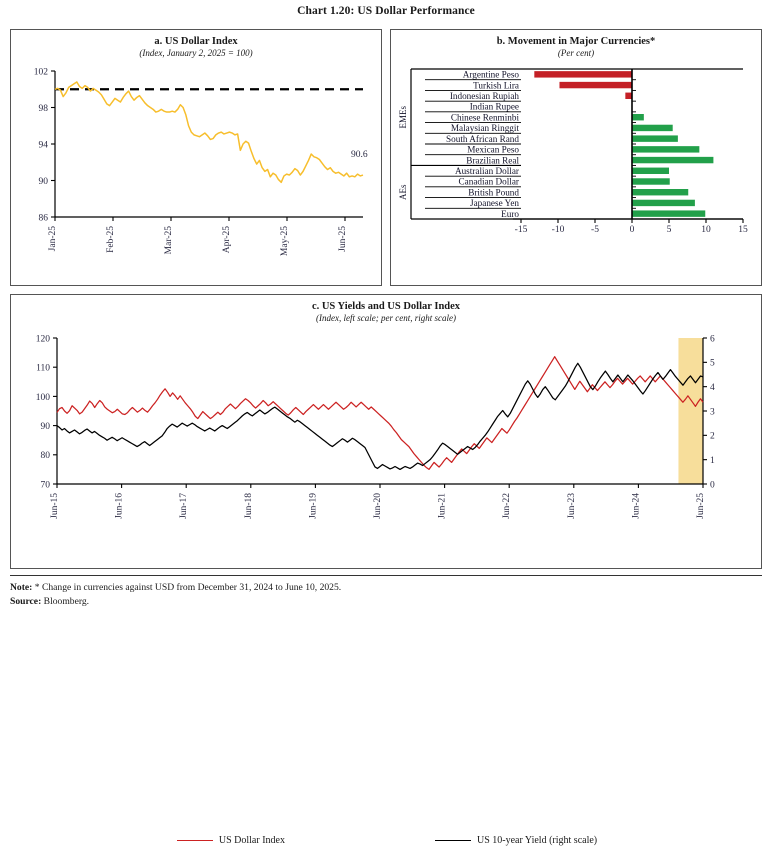  I want to click on svg-text: 86, so click(44, 218).